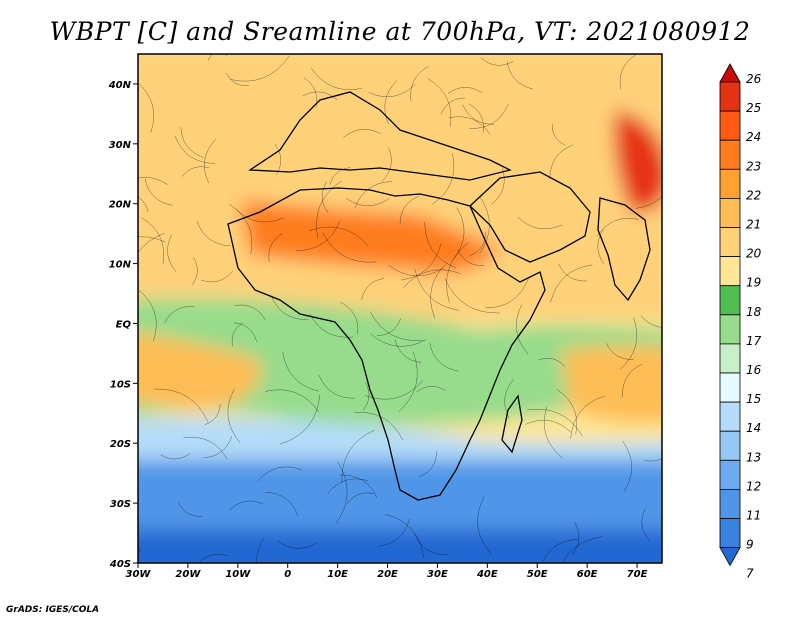  What do you see at coordinates (753, 195) in the screenshot?
I see `colorbar-label: 22` at bounding box center [753, 195].